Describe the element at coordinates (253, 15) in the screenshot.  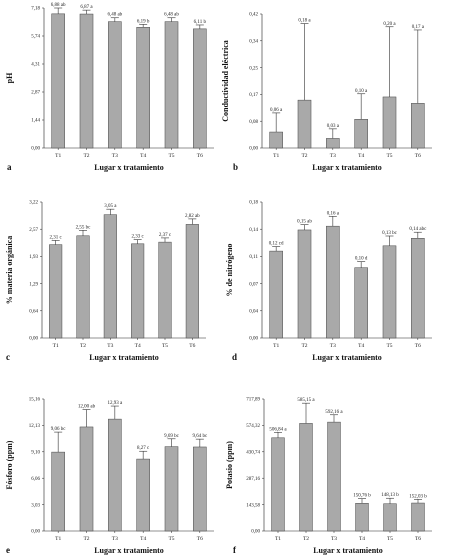
I see `y-tick-label: 0,42` at that location.